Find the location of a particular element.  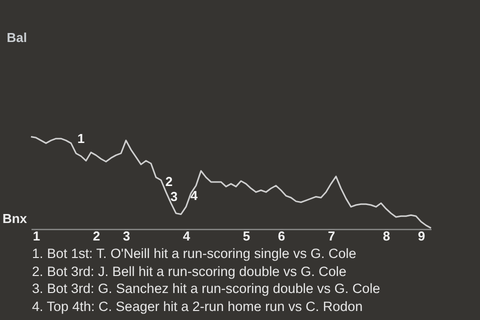

x-tick-label: 8 is located at coordinates (386, 236).